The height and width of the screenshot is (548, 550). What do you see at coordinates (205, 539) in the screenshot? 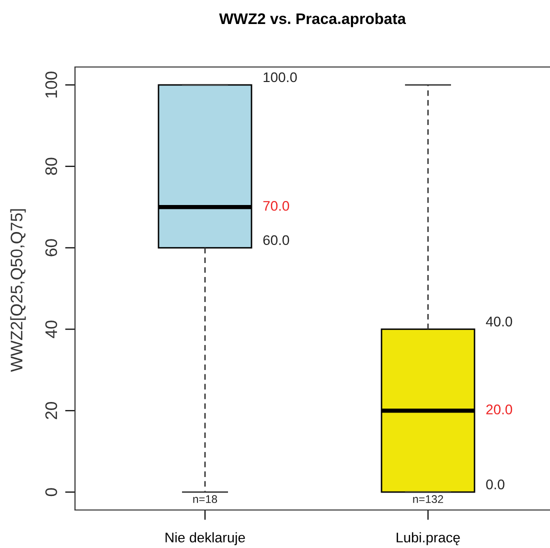
I see `x-tick-label: Nie deklaruje` at bounding box center [205, 539].